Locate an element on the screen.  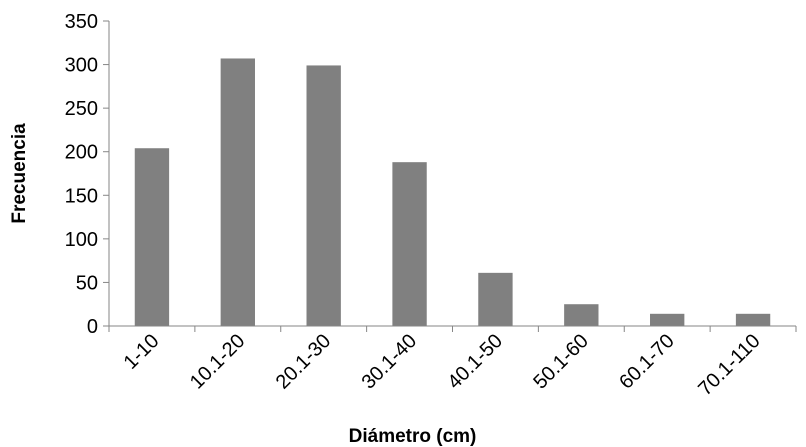
x-tick-label: 60.1-70 is located at coordinates (647, 362).